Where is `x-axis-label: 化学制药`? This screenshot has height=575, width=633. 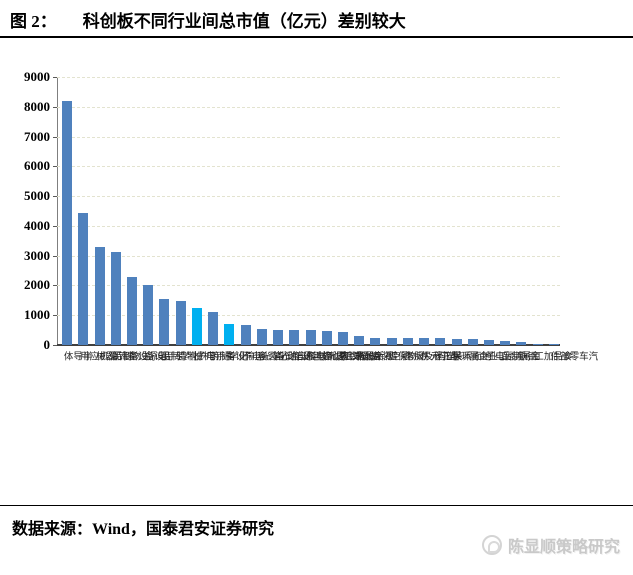 x-axis-label: 化学制药 is located at coordinates (227, 356).